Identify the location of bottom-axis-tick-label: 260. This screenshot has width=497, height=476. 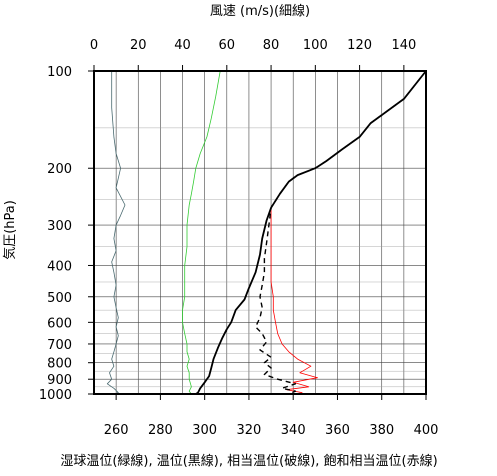
(116, 430).